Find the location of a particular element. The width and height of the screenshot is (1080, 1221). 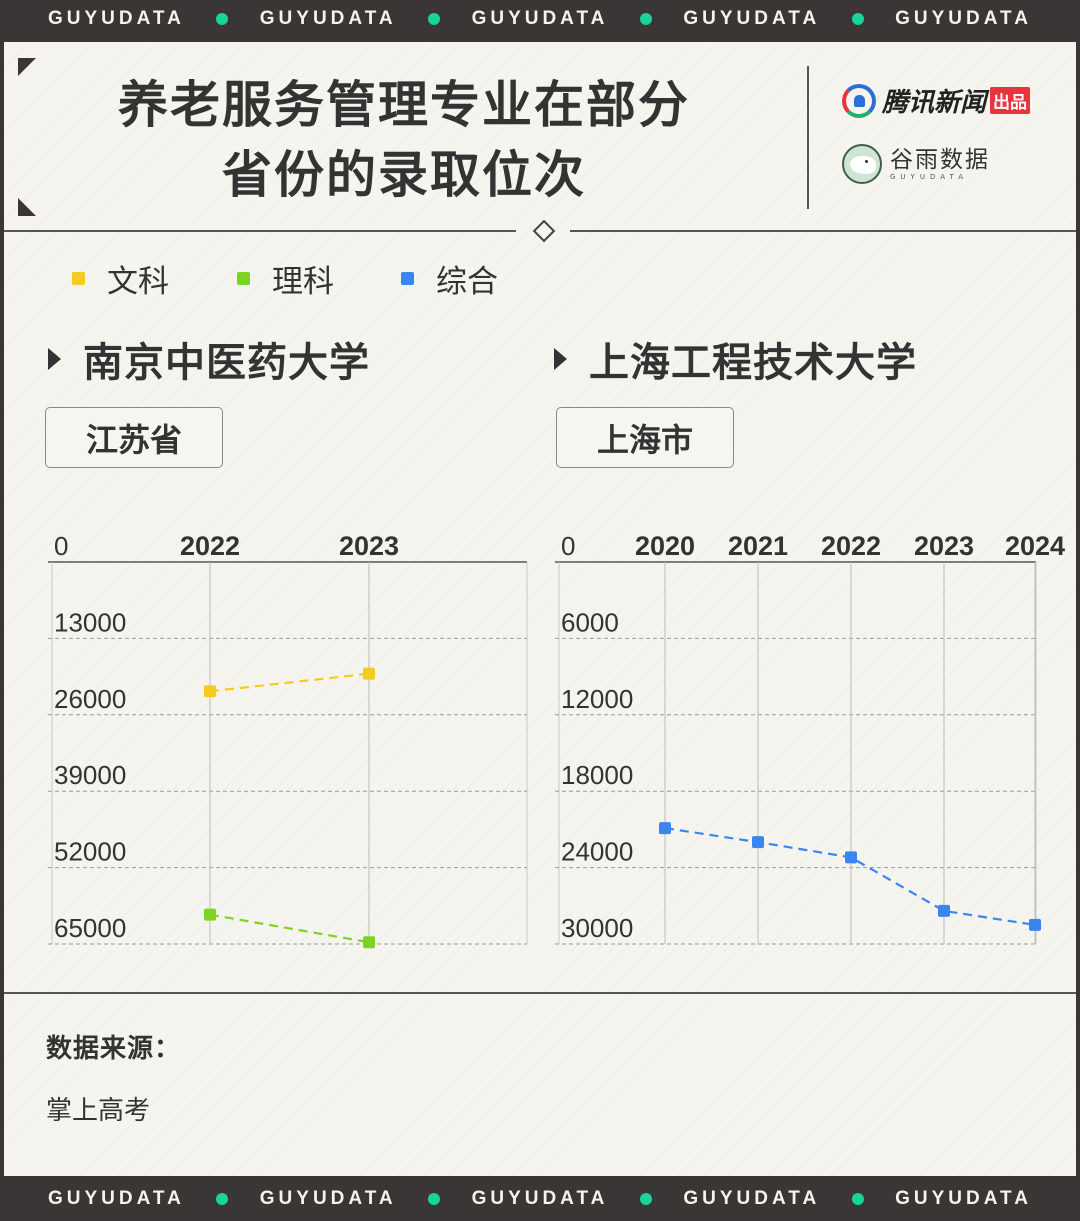

province-tag-left: 江苏省 is located at coordinates (134, 437).